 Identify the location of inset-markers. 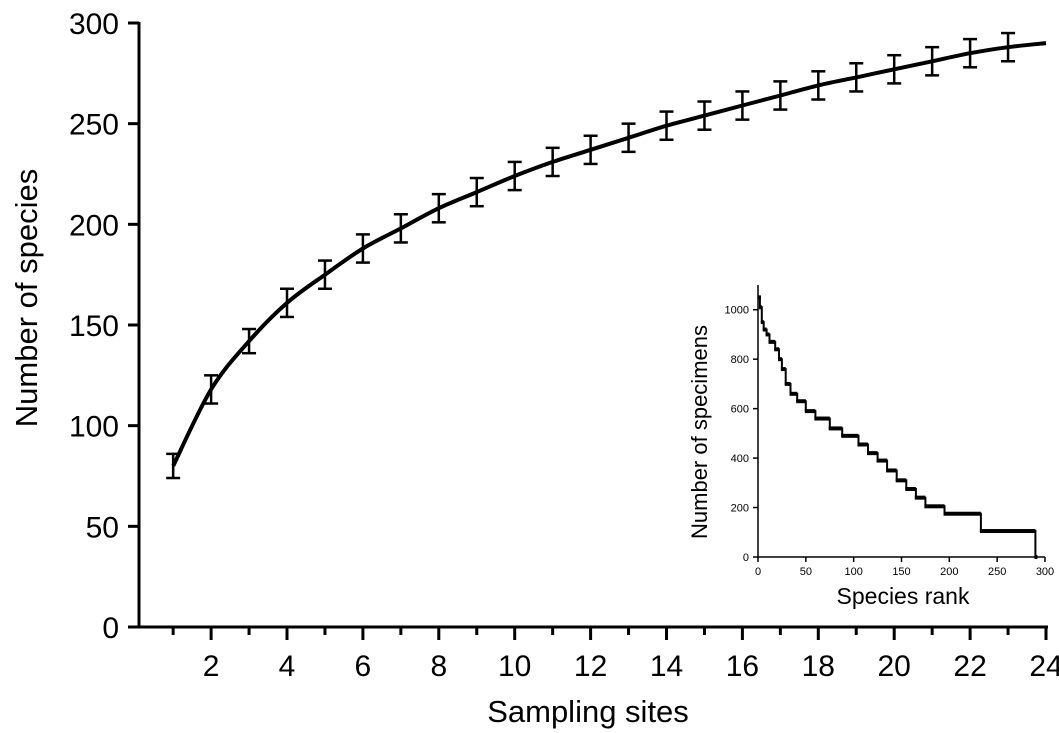
(897, 427).